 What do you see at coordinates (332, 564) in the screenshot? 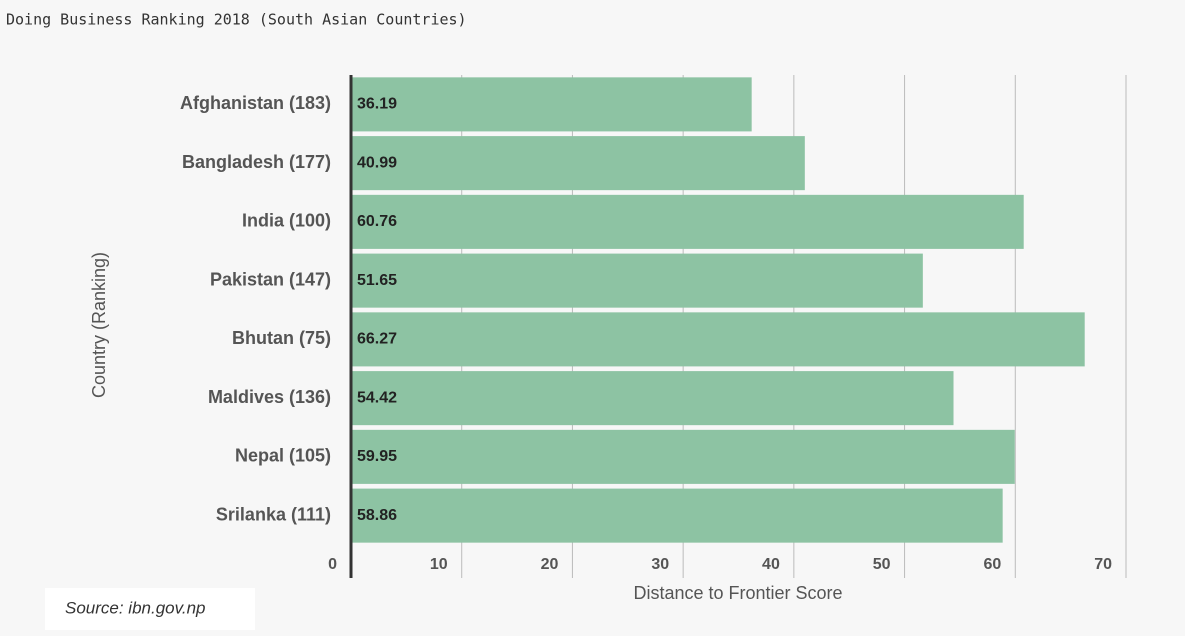
I see `x-tick-label: 0` at bounding box center [332, 564].